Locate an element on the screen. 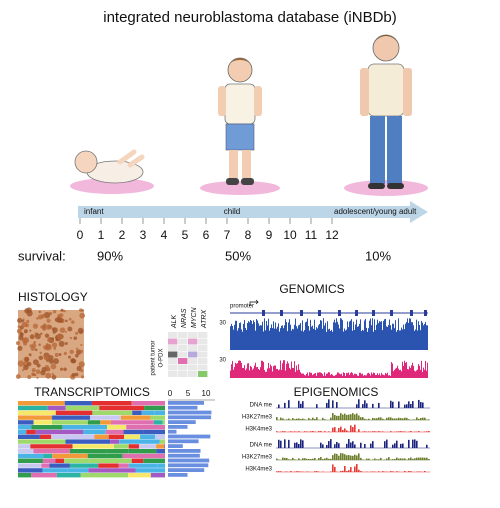 The image size is (500, 508). bar is located at coordinates (183, 441).